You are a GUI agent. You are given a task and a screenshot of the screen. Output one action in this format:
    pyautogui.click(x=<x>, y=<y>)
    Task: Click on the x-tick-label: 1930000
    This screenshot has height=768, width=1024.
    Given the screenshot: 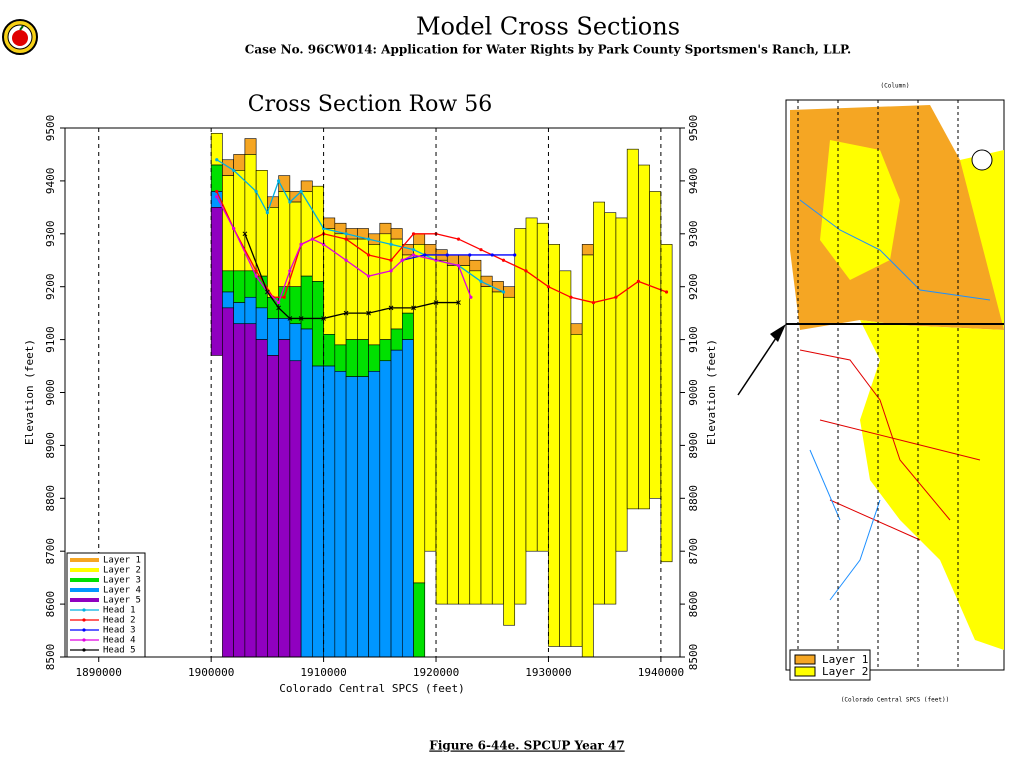 What is the action you would take?
    pyautogui.click(x=548, y=672)
    